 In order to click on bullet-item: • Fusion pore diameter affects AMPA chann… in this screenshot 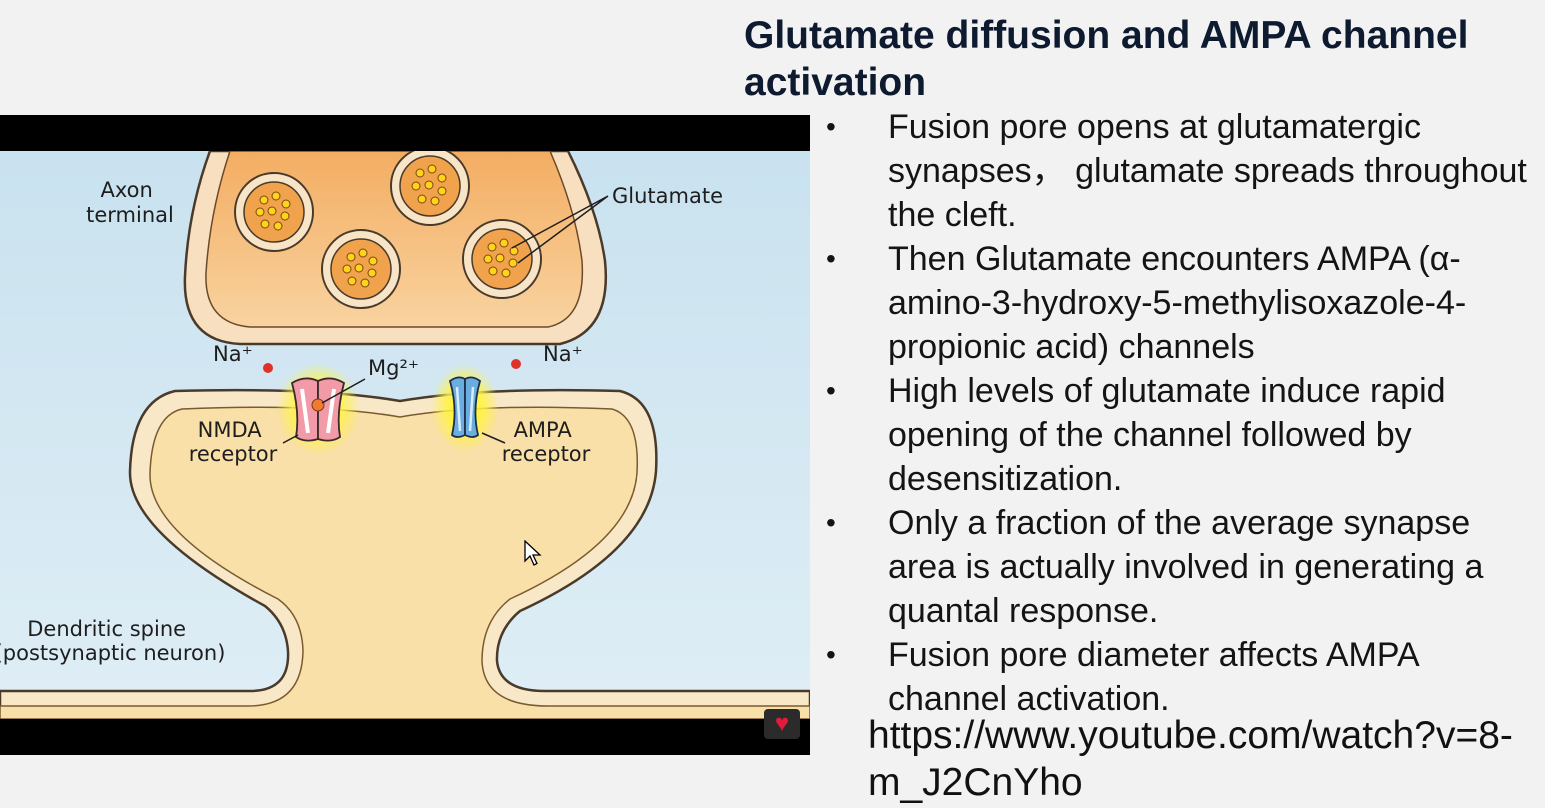, I will do `click(1179, 677)`.